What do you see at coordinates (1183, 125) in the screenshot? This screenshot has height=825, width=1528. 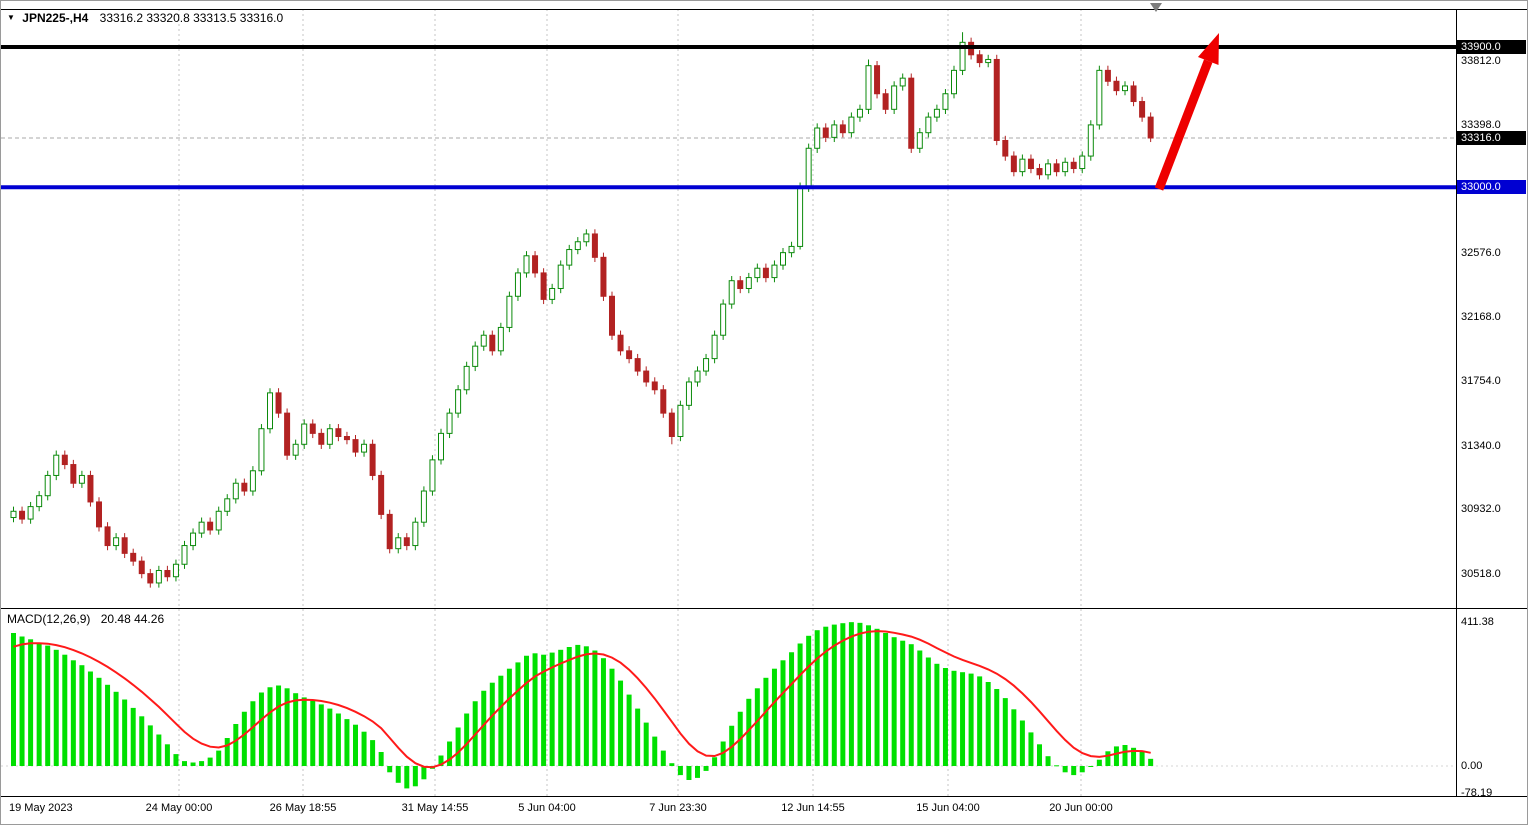 I see `trend-arrow-shaft` at bounding box center [1183, 125].